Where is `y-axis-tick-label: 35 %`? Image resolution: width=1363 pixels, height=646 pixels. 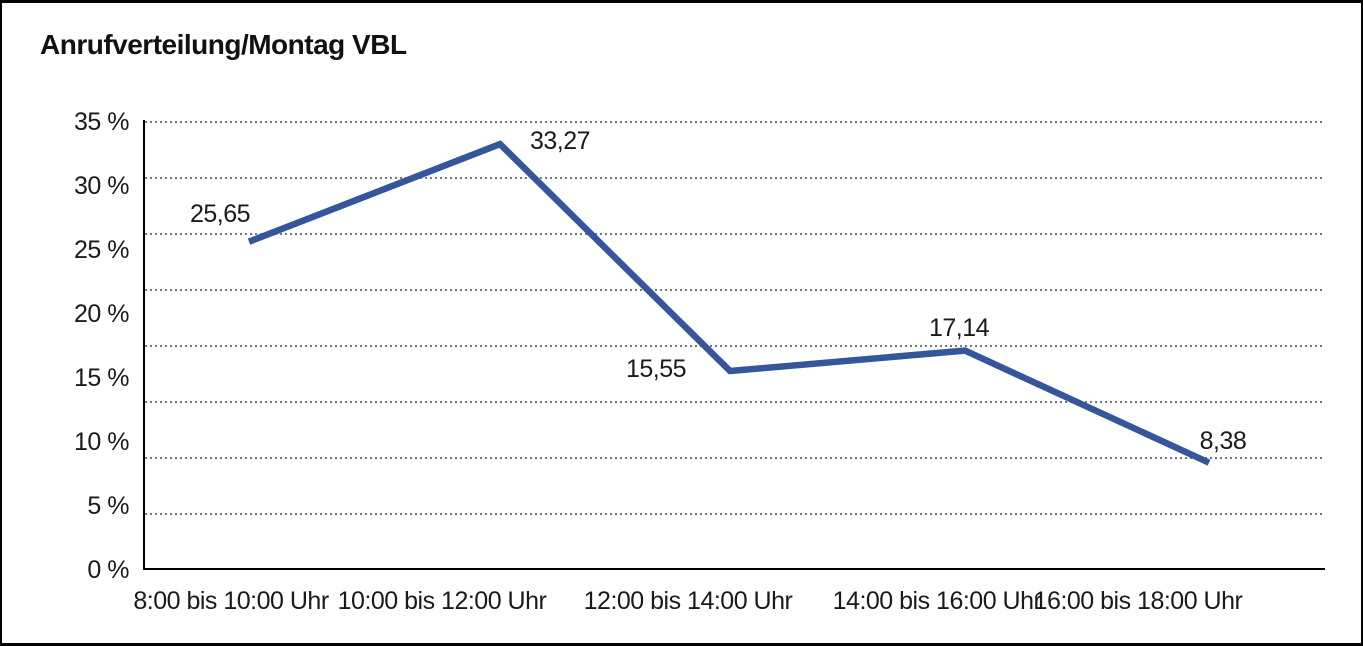
y-axis-tick-label: 35 % is located at coordinates (101, 122).